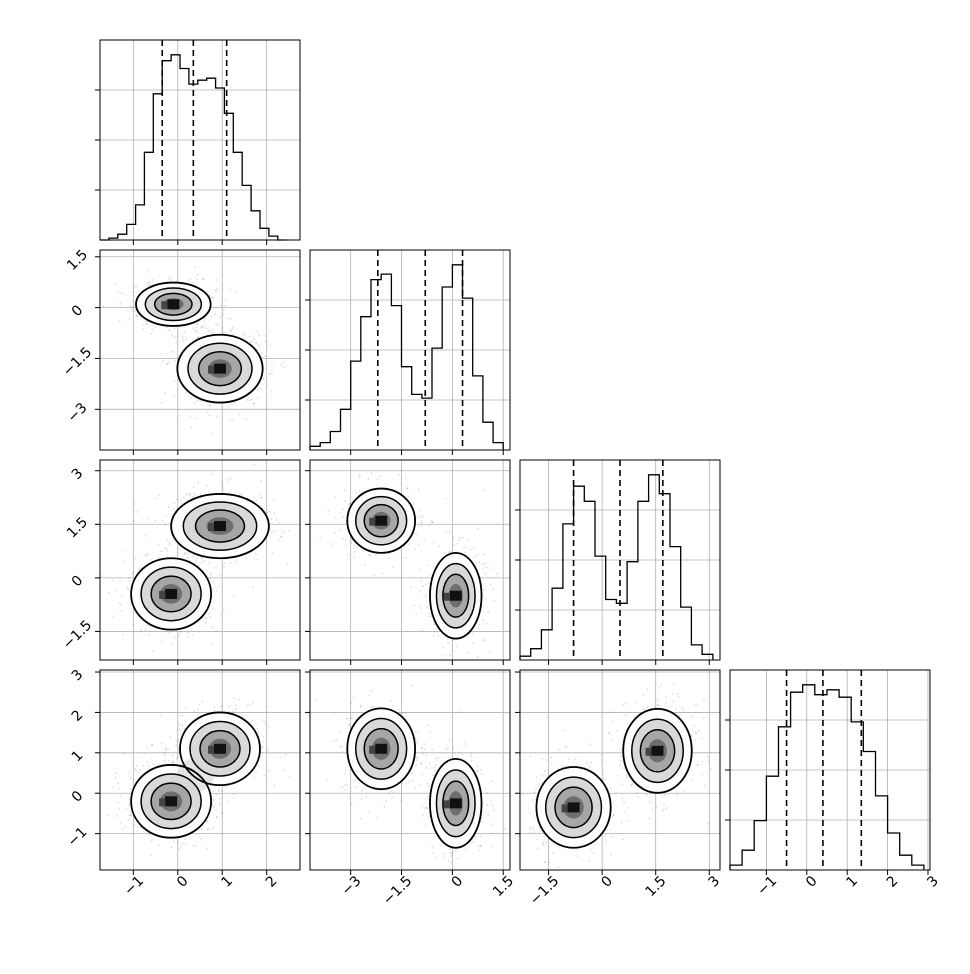 This screenshot has width=970, height=974. I want to click on panel-frame, so click(410, 560).